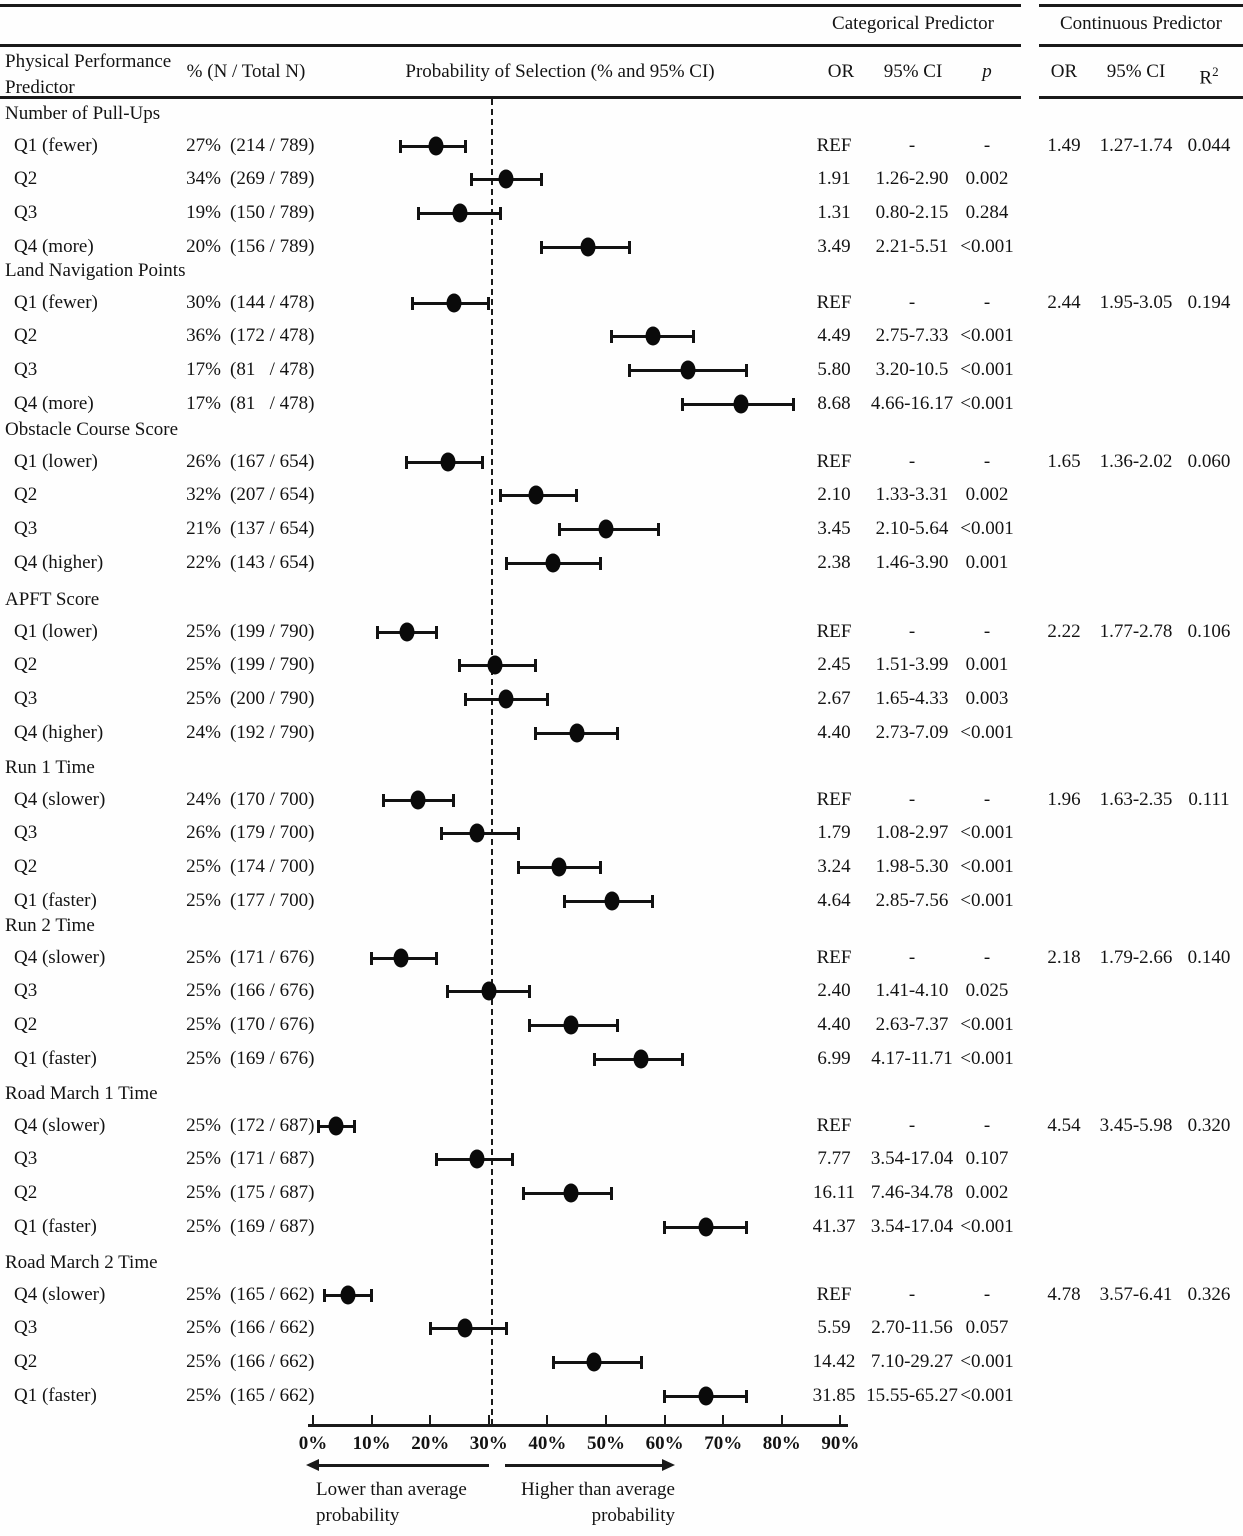 This screenshot has height=1536, width=1243. What do you see at coordinates (54, 246) in the screenshot?
I see `row-label: Q4 (more)` at bounding box center [54, 246].